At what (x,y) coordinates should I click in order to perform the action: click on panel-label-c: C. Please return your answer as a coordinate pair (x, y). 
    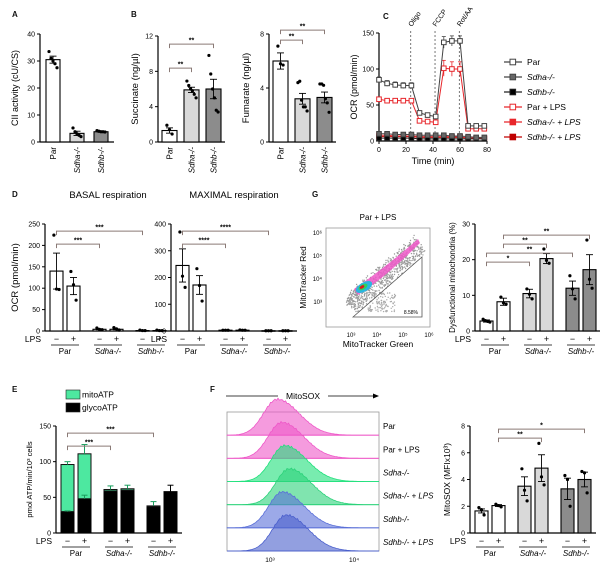
    Looking at the image, I should click on (386, 16).